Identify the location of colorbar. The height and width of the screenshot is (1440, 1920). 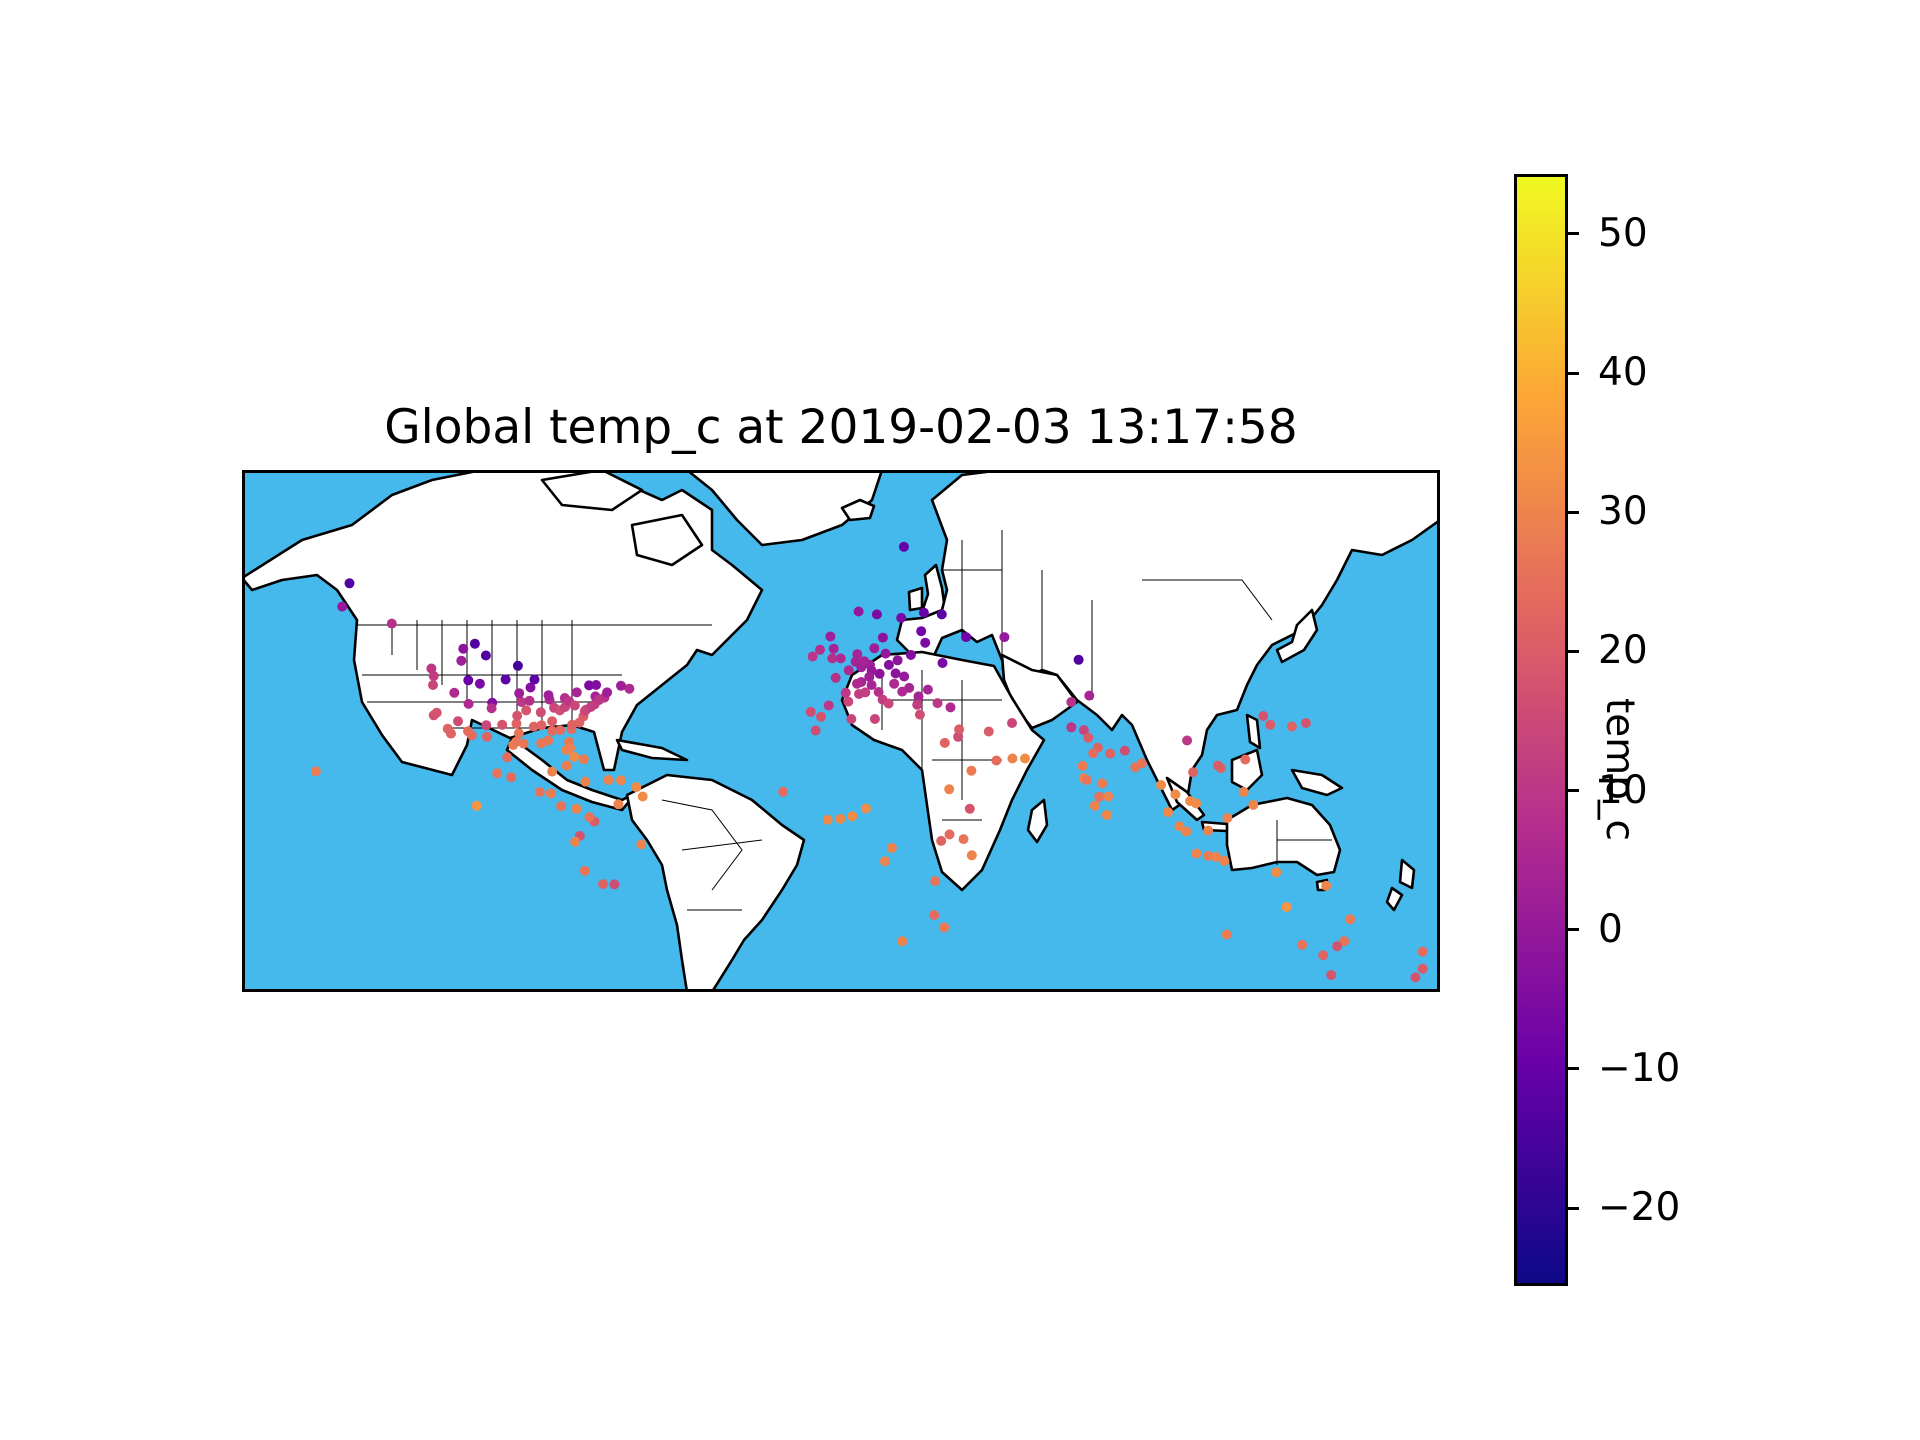
(1541, 730).